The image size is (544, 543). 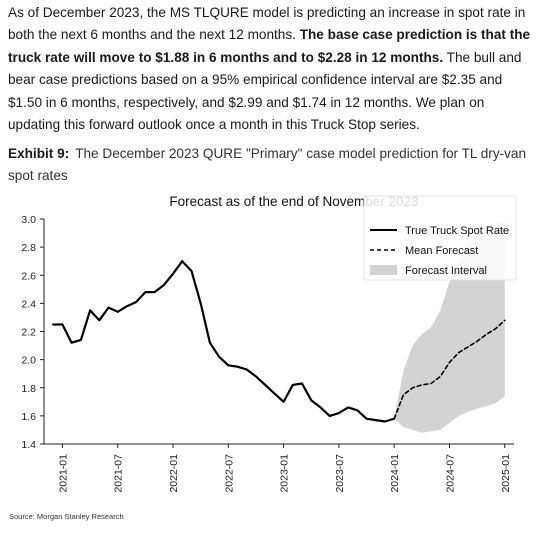 What do you see at coordinates (28, 361) in the screenshot?
I see `y-tick-label: 2.0` at bounding box center [28, 361].